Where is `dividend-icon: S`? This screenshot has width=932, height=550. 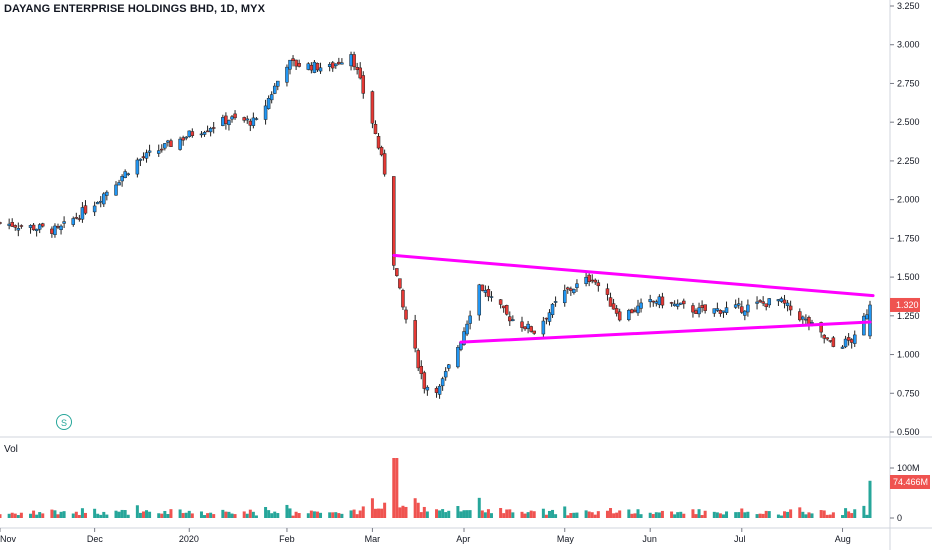 dividend-icon: S is located at coordinates (64, 422).